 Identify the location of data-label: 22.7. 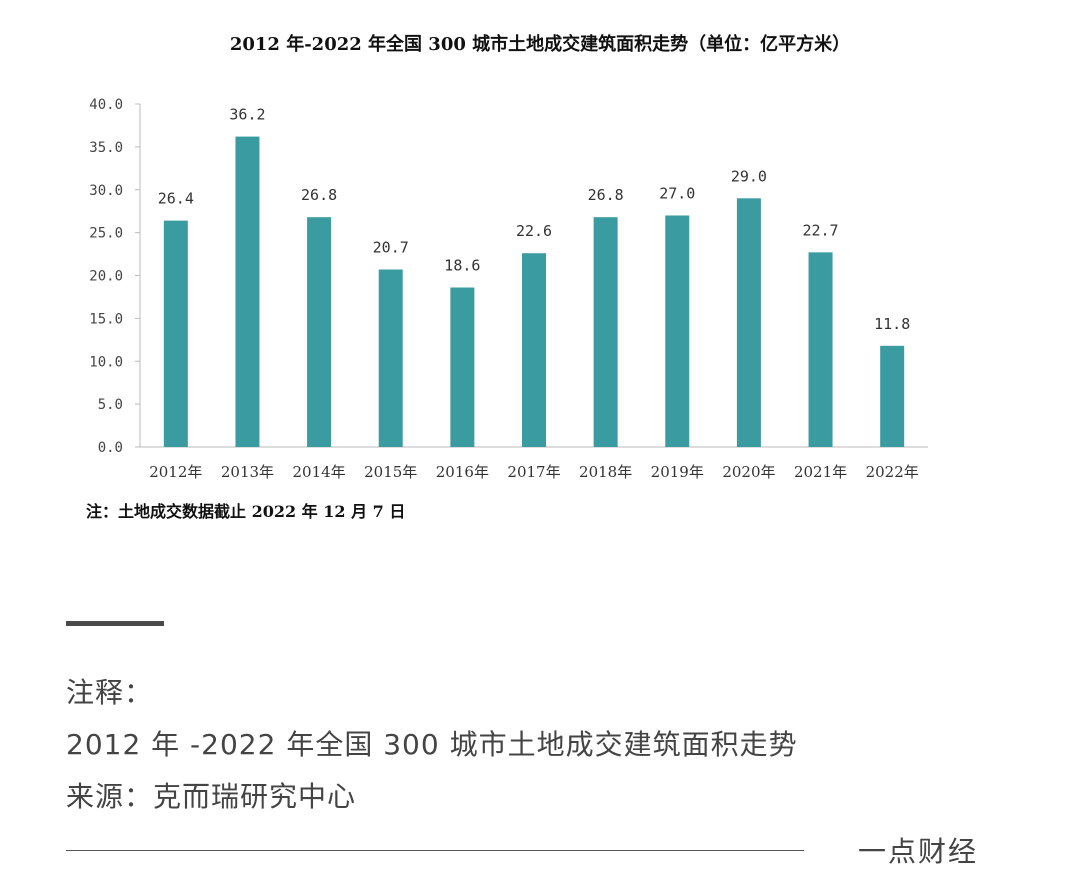
(820, 230).